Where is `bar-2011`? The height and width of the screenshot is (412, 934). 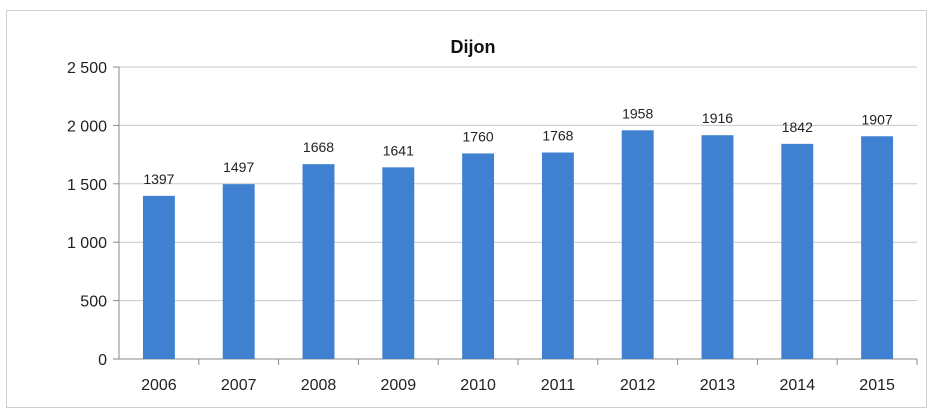 bar-2011 is located at coordinates (557, 255).